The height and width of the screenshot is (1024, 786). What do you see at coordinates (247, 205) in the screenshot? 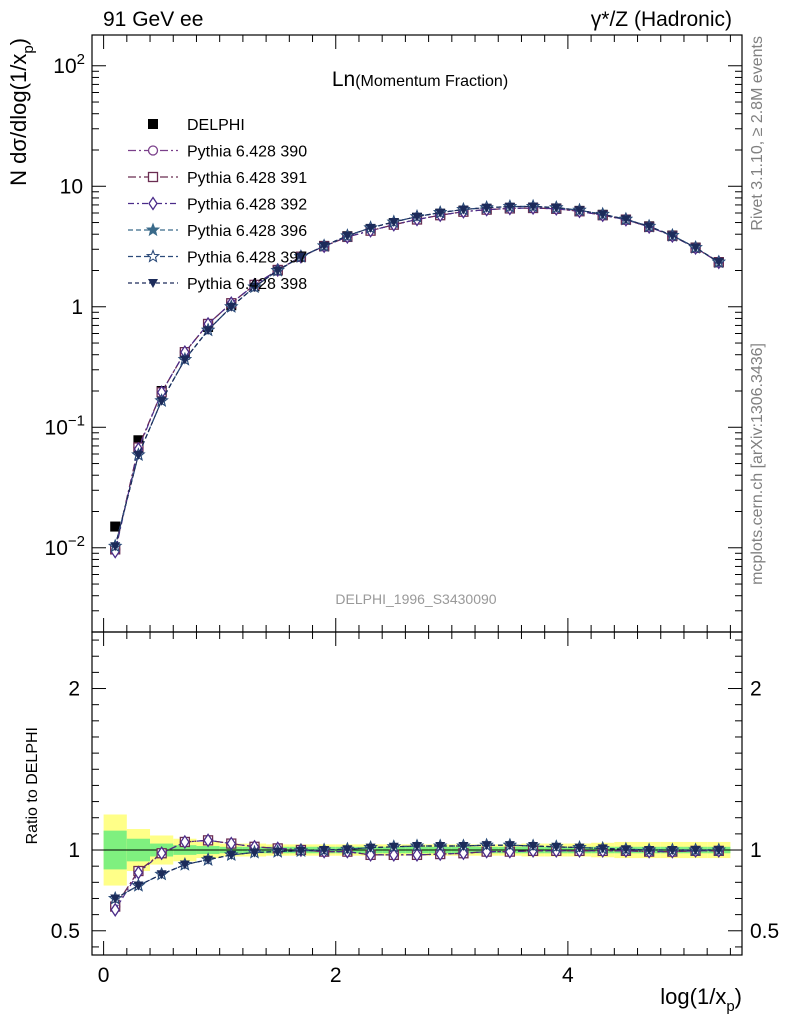
I see `legend-label: Pythia 6.428 392` at bounding box center [247, 205].